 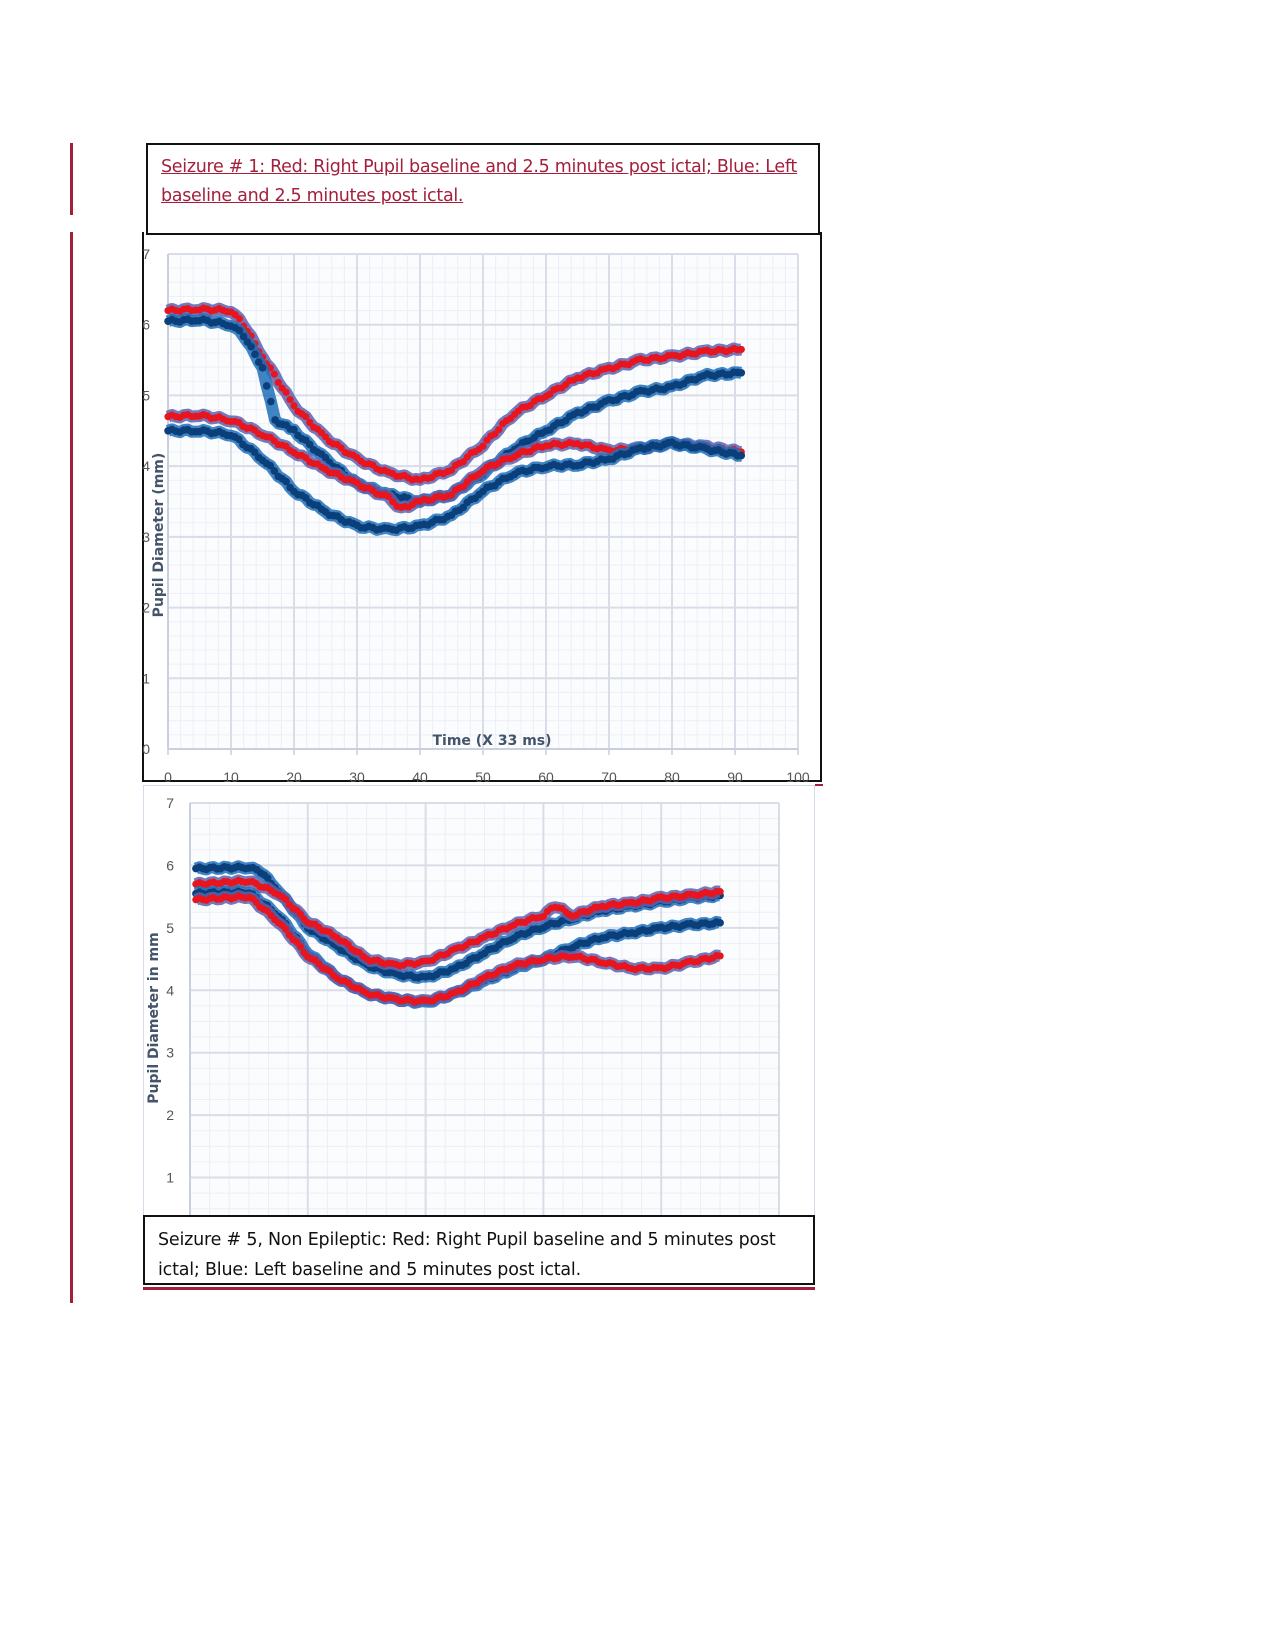 I want to click on divider-mark, so click(x=819, y=785).